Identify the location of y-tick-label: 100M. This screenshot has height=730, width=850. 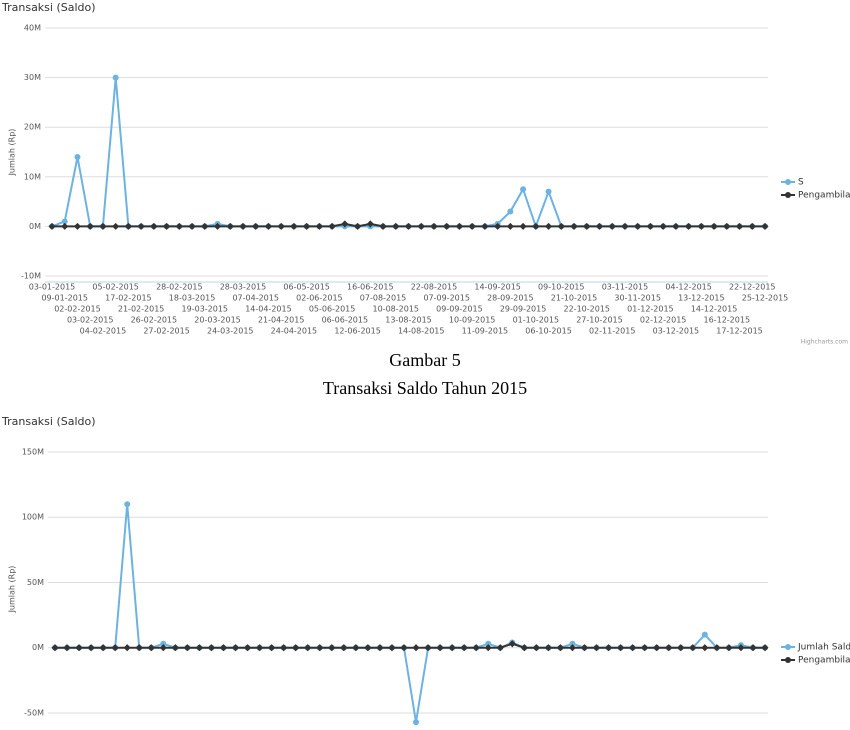
(33, 517).